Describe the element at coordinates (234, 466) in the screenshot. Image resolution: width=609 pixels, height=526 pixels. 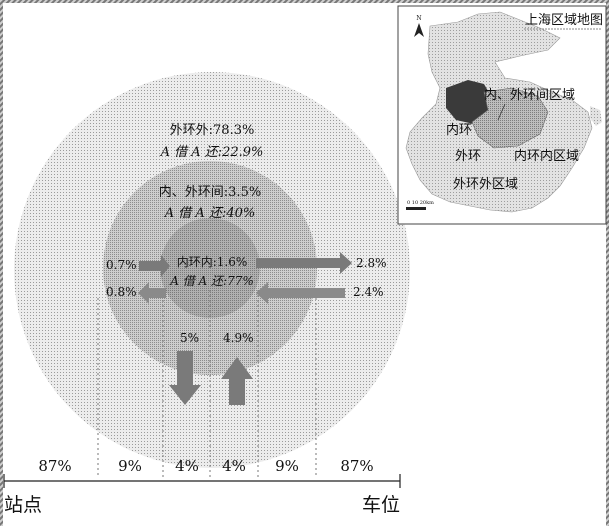
I see `bottom-value-4: 4%` at that location.